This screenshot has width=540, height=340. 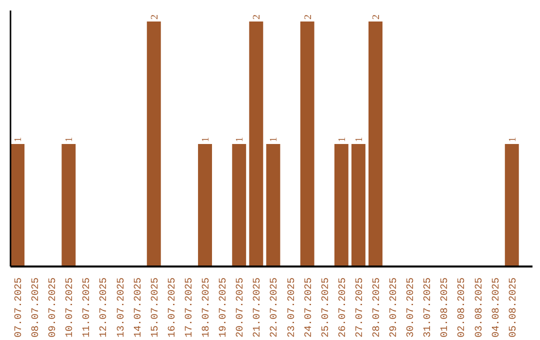 What do you see at coordinates (496, 307) in the screenshot?
I see `x-tick-label: 04.08.2025` at bounding box center [496, 307].